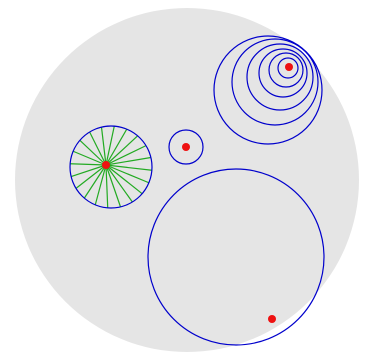  Describe the element at coordinates (272, 319) in the screenshot. I see `large-circle-point` at that location.